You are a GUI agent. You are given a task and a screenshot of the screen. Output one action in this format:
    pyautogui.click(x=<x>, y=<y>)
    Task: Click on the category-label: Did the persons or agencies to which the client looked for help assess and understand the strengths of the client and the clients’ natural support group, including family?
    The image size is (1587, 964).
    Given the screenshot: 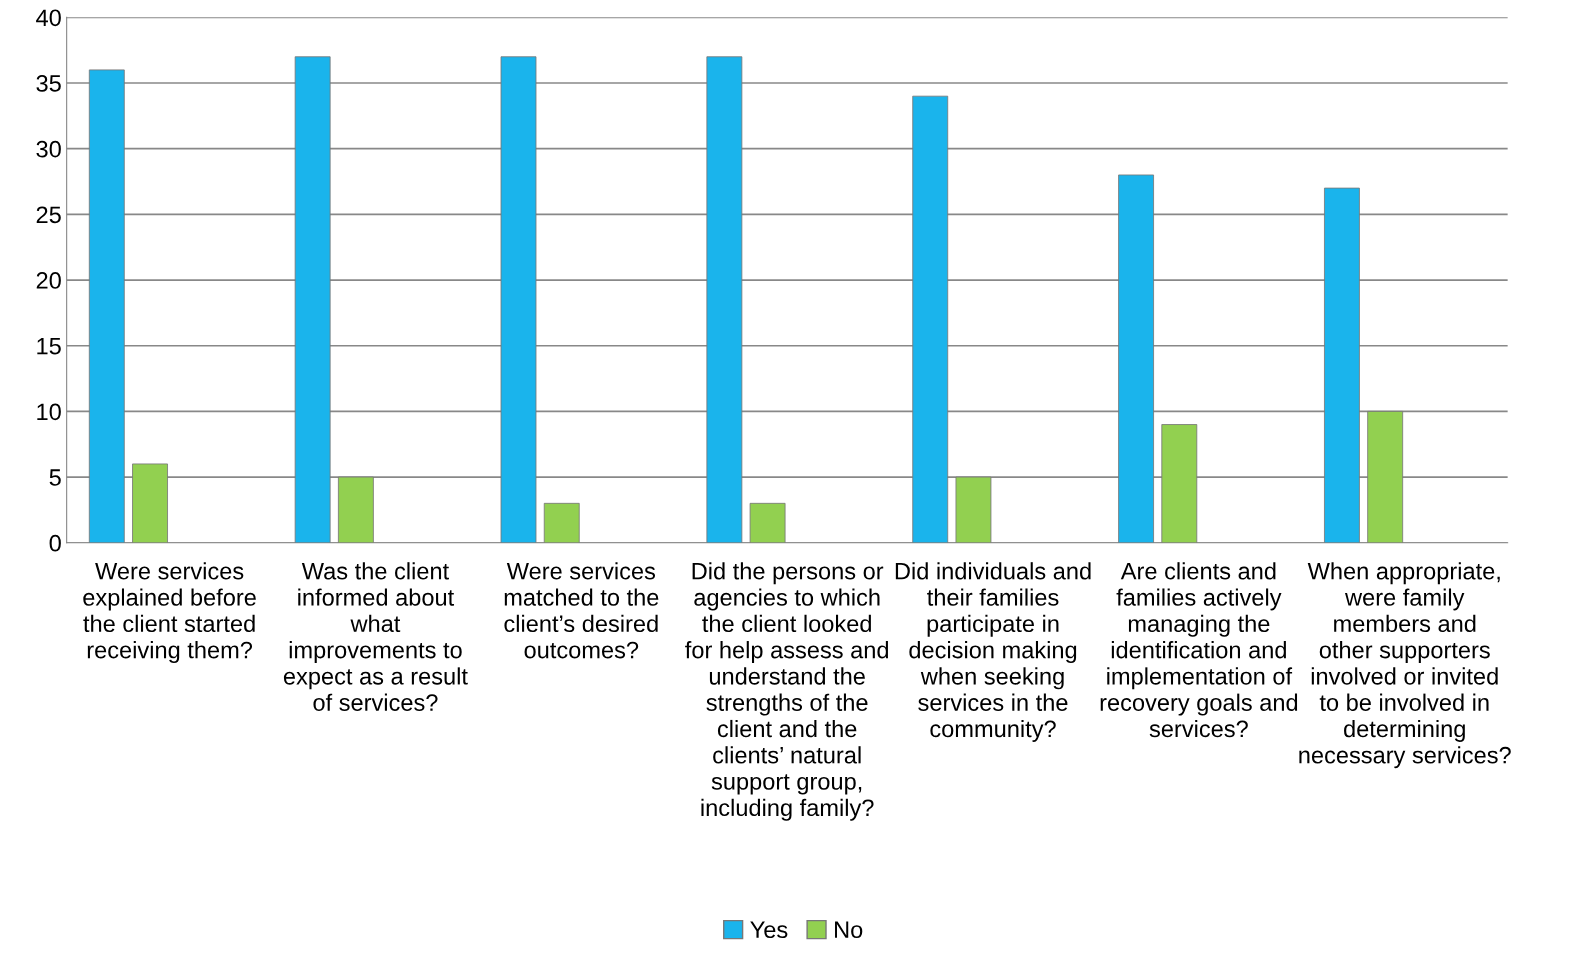 What is the action you would take?
    pyautogui.click(x=787, y=691)
    